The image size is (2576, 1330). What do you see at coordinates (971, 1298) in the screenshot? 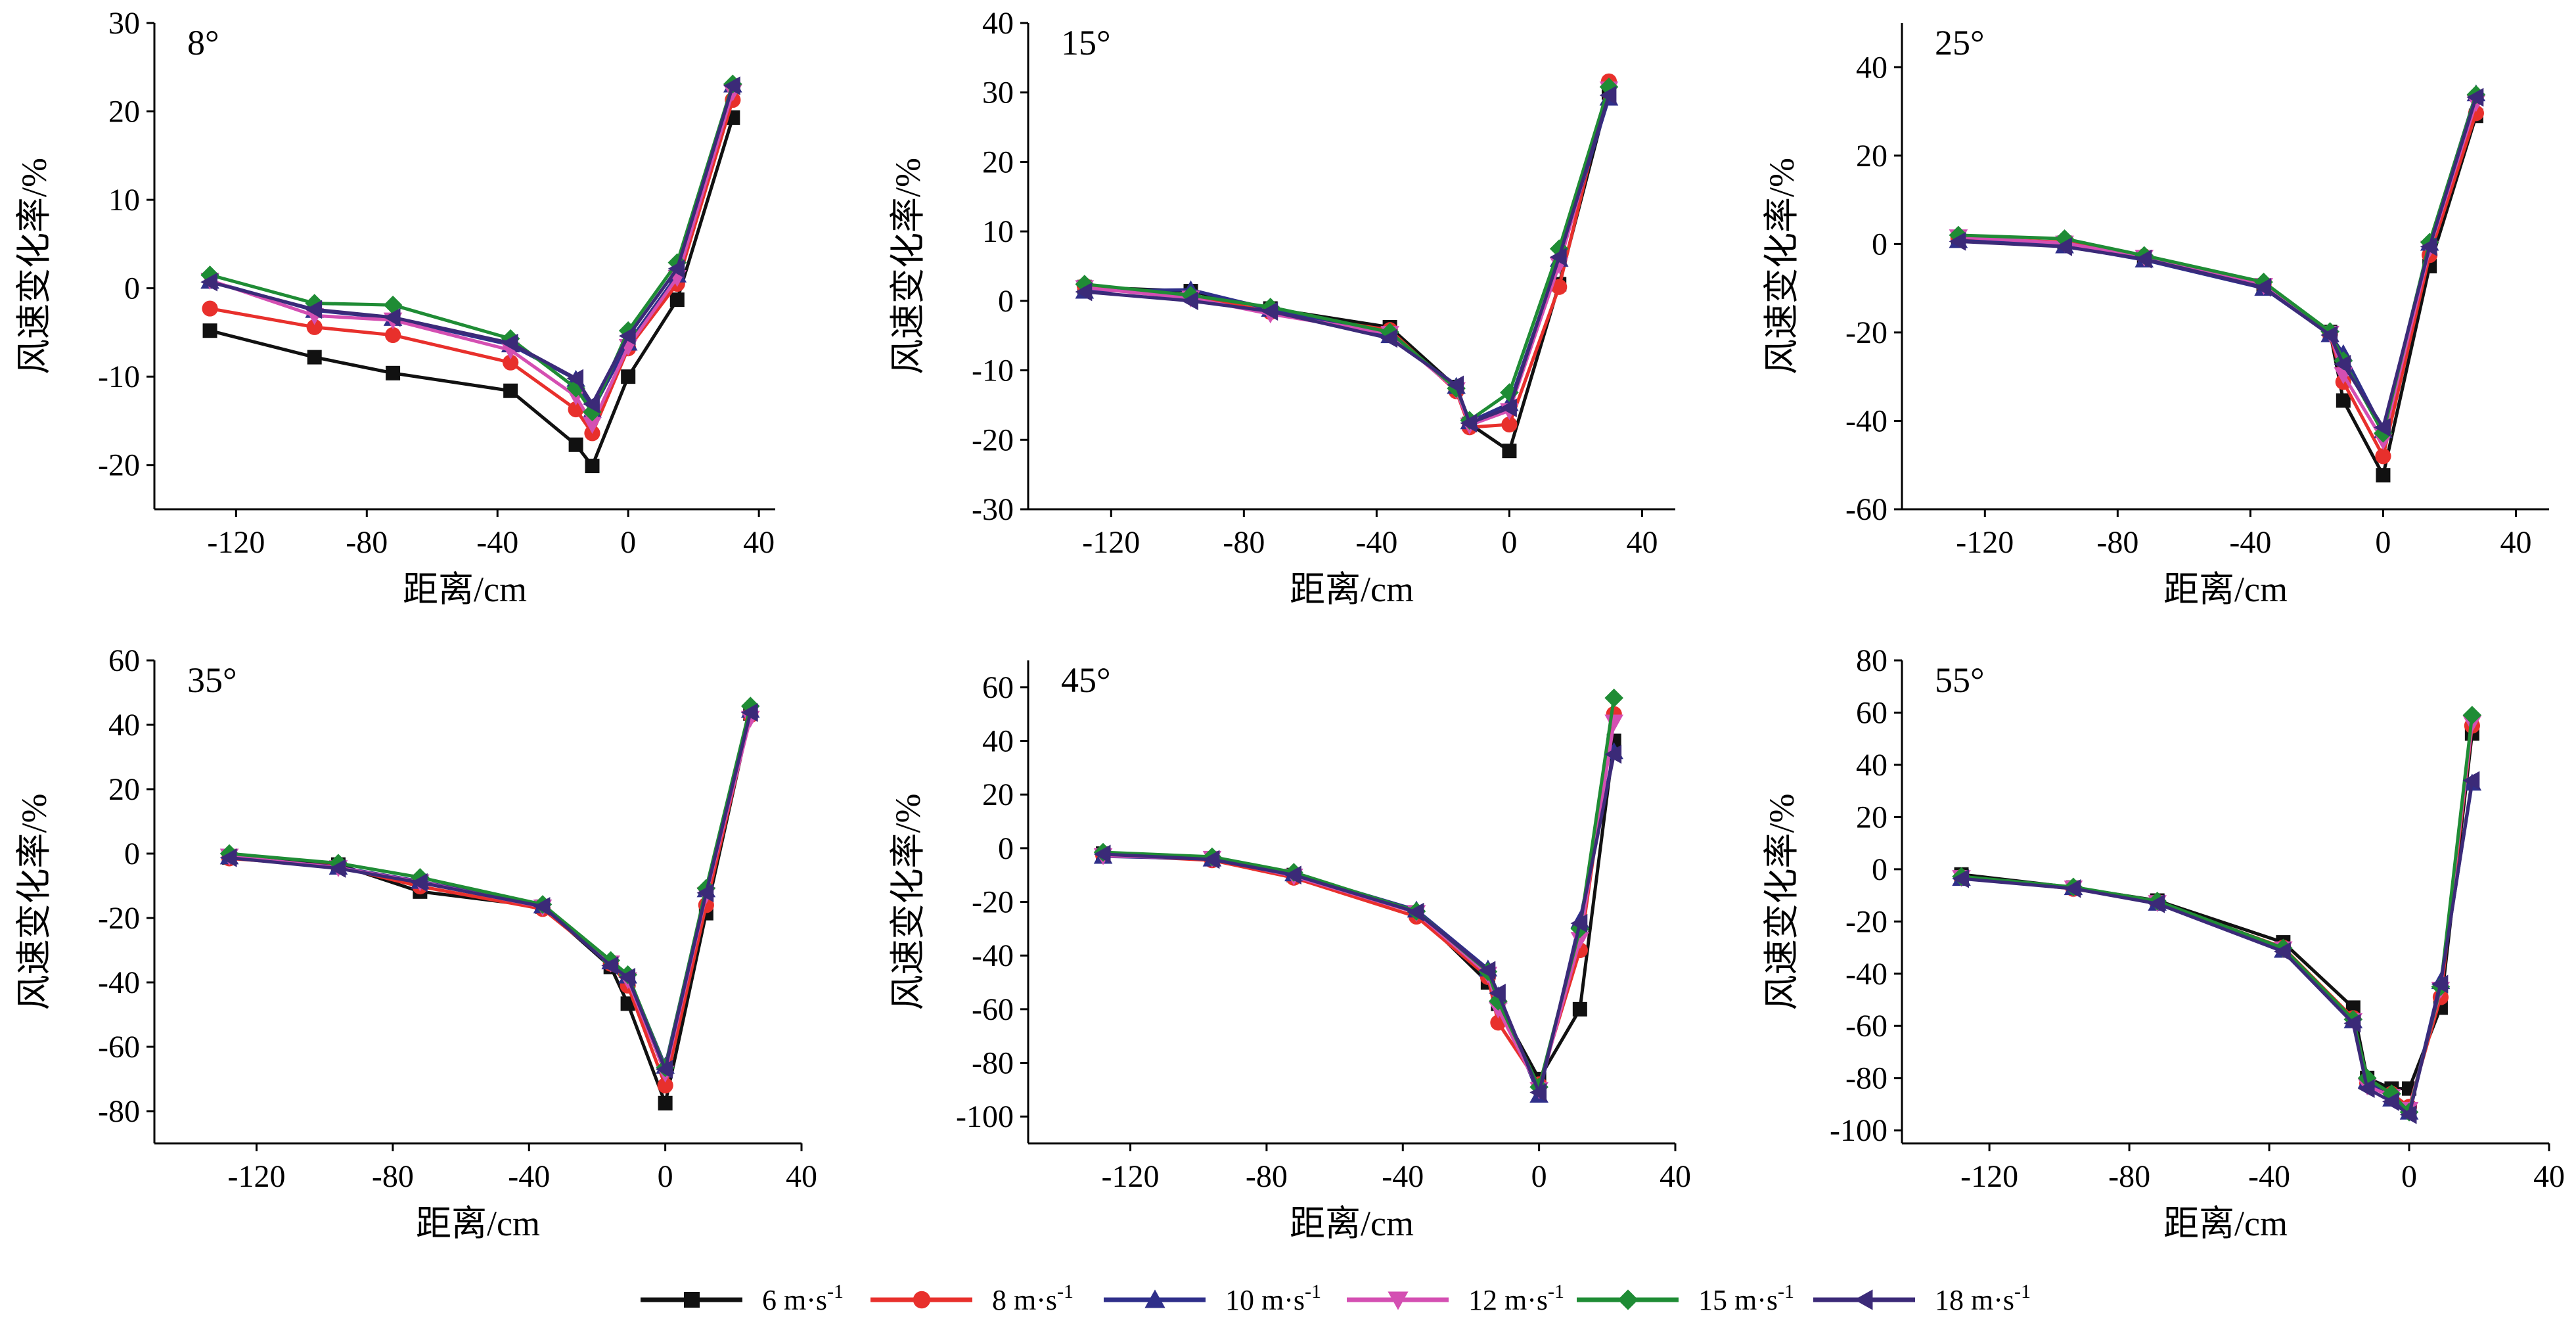
I see `legend-item: 8 m·s-1` at bounding box center [971, 1298].